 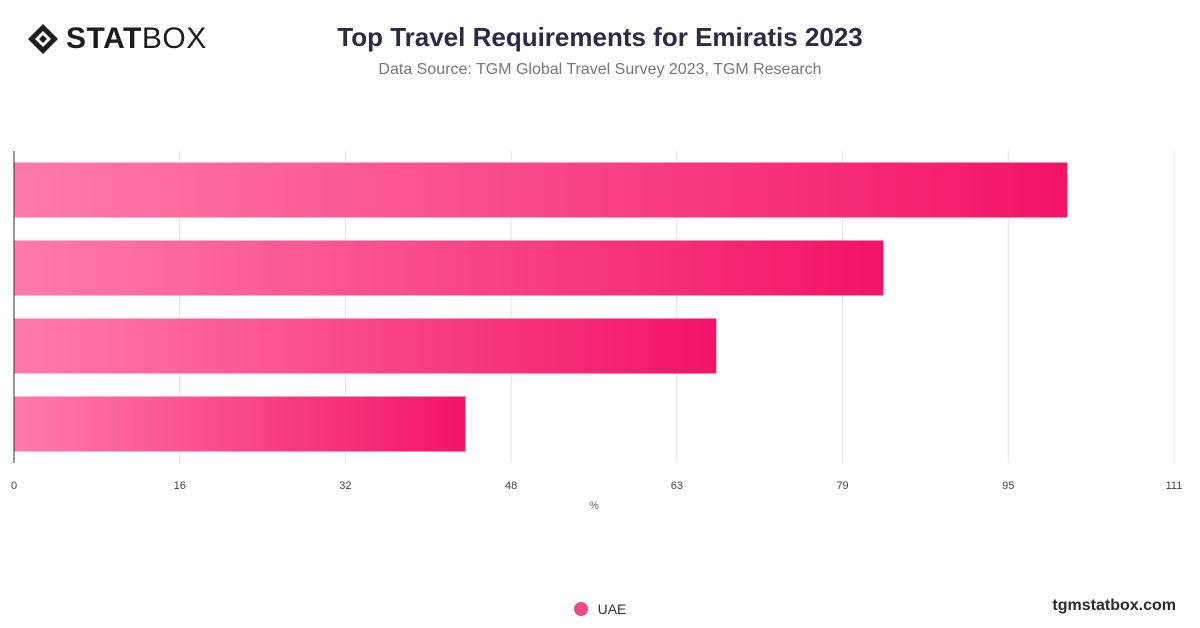 I want to click on chart-legend: UAE, so click(x=600, y=609).